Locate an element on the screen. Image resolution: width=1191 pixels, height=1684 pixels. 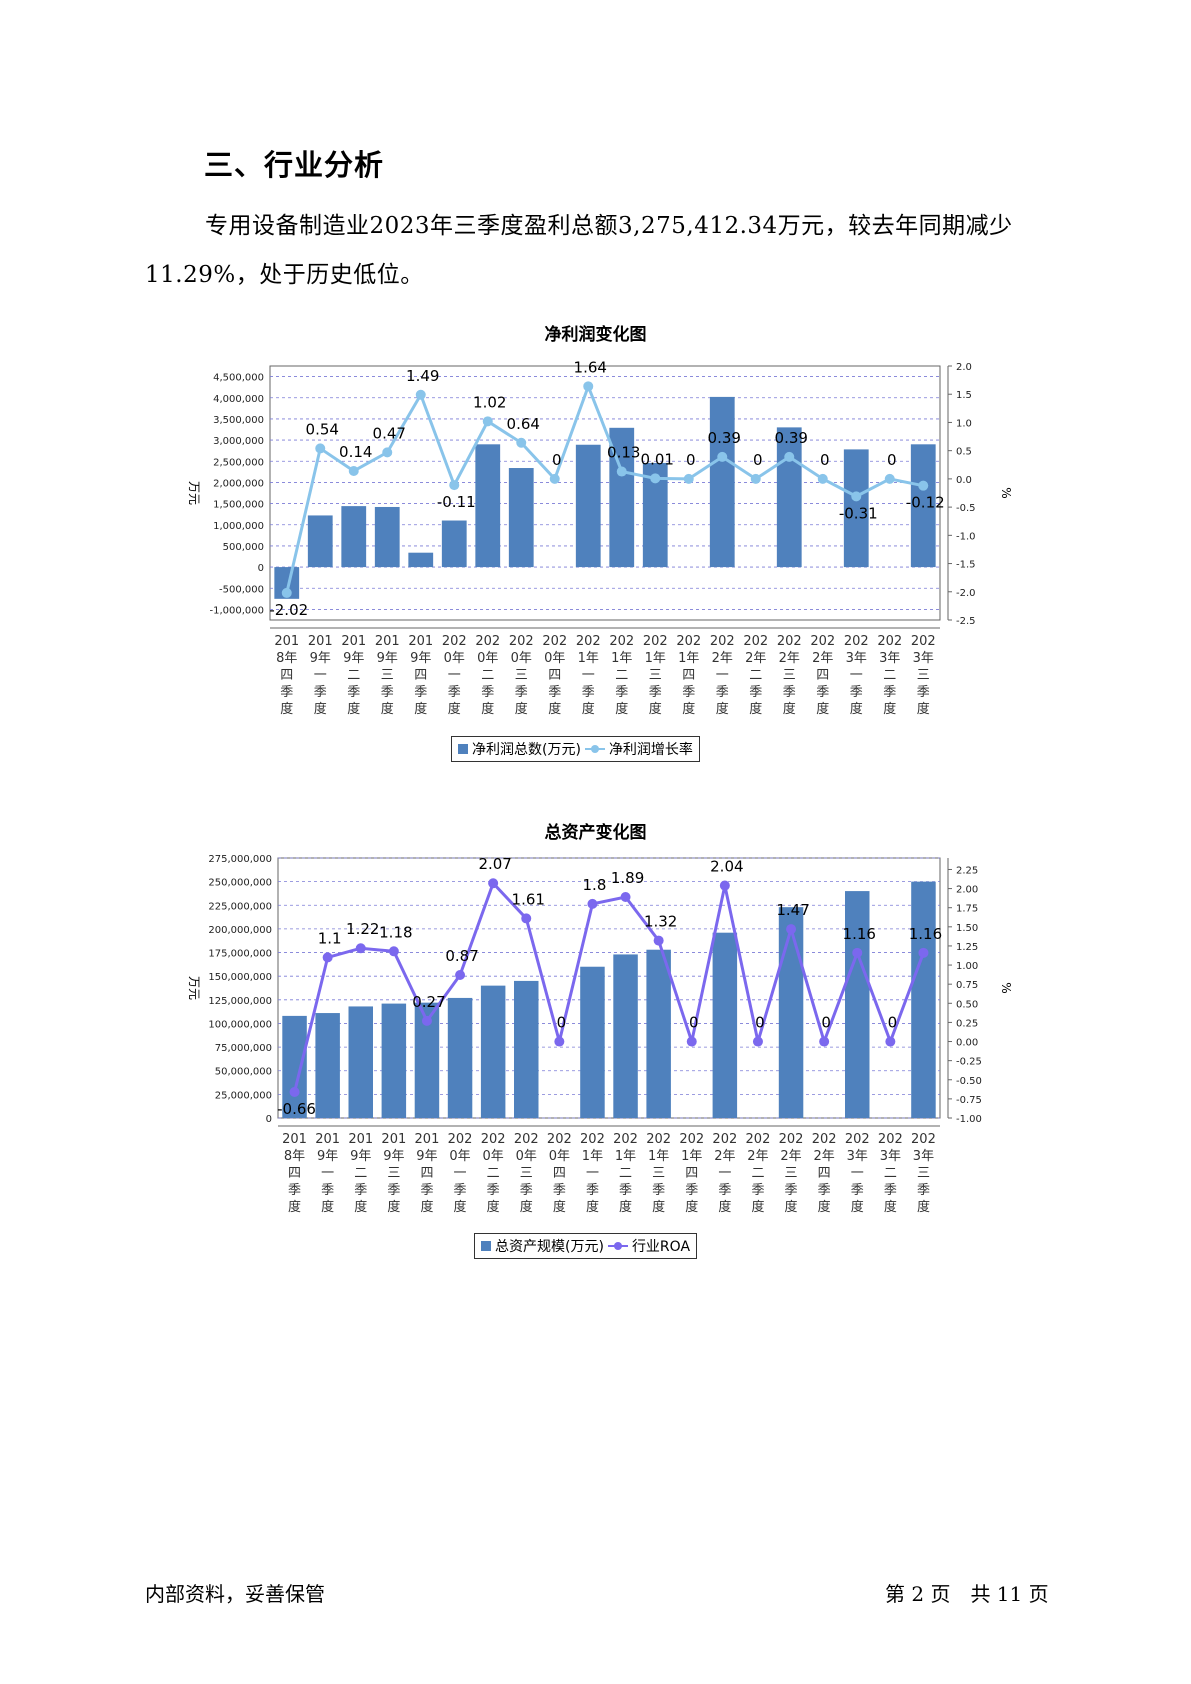
net-profit-legend: 净利润总数(万元) 净利润增长率 is located at coordinates (575, 749).